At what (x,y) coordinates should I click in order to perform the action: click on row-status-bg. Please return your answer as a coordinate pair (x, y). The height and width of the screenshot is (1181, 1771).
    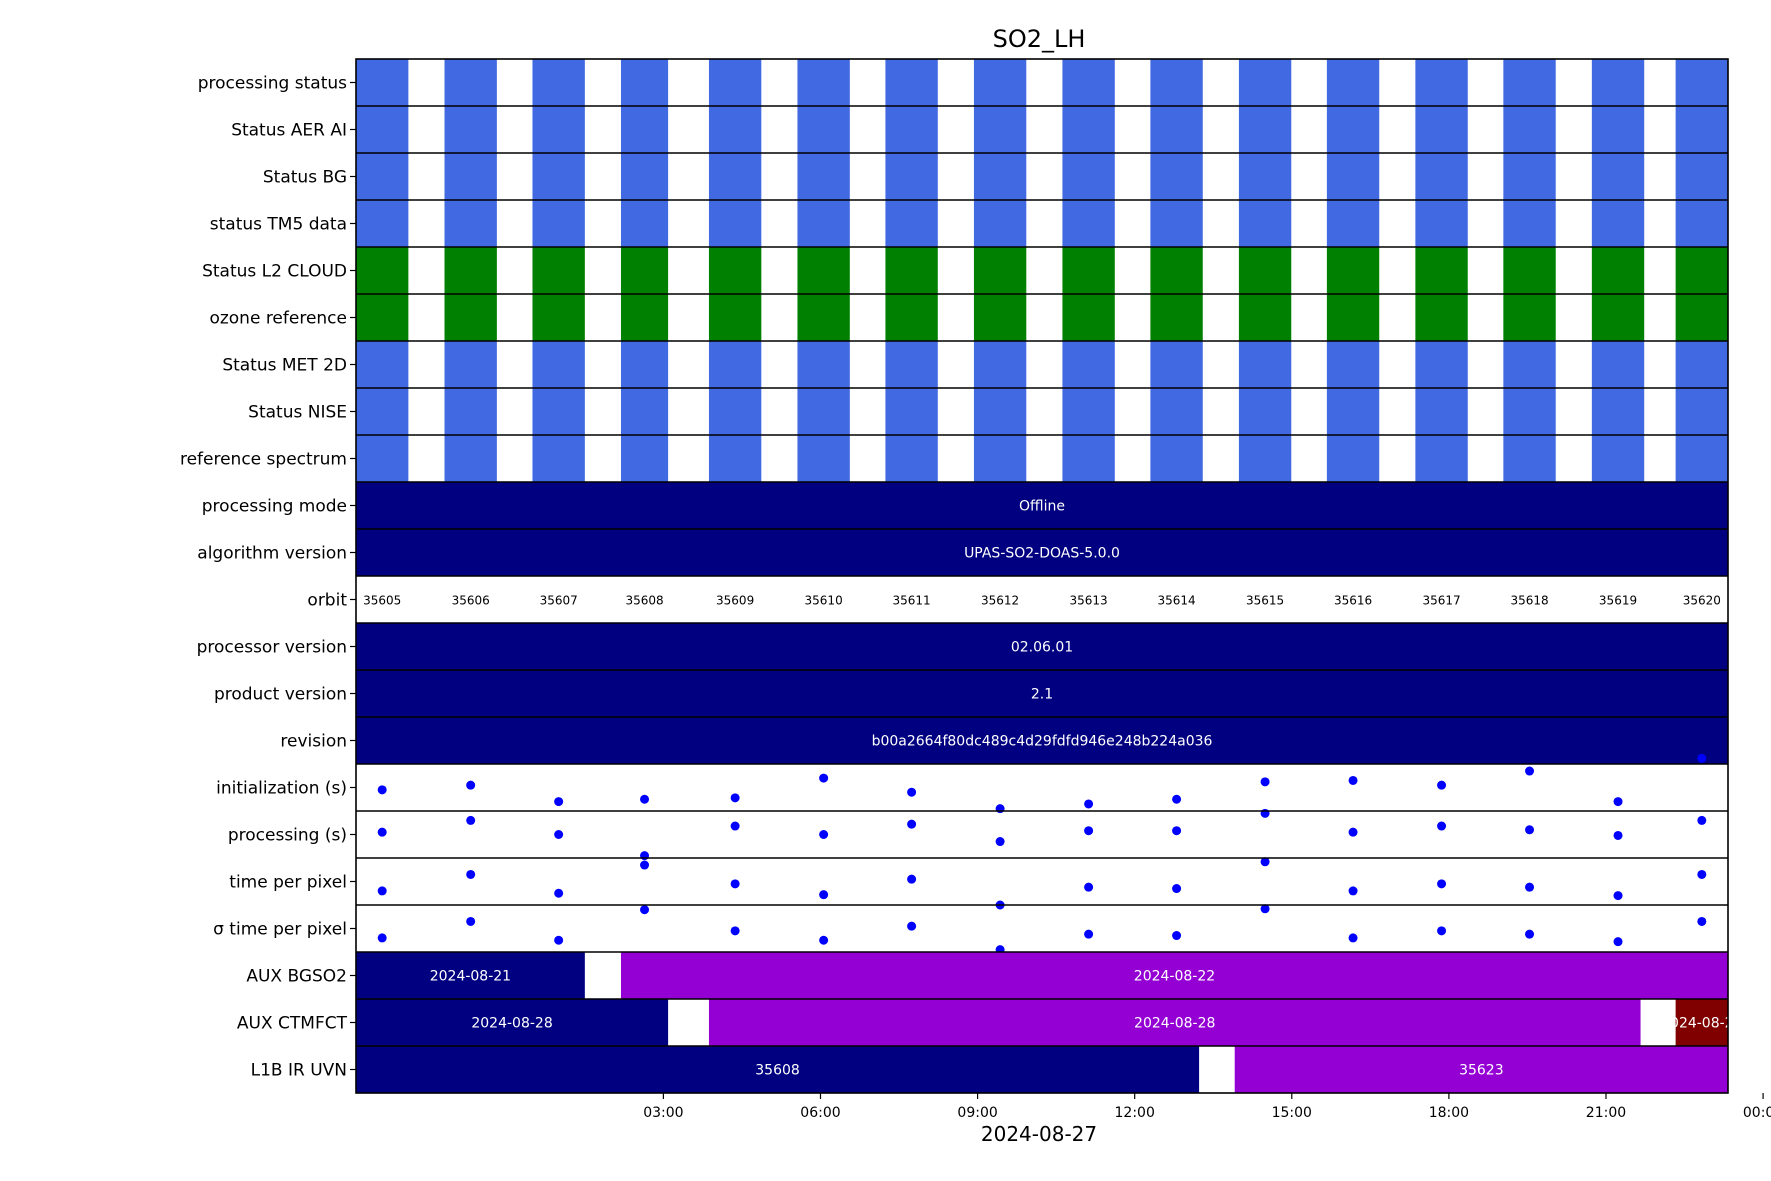
    Looking at the image, I should click on (1042, 176).